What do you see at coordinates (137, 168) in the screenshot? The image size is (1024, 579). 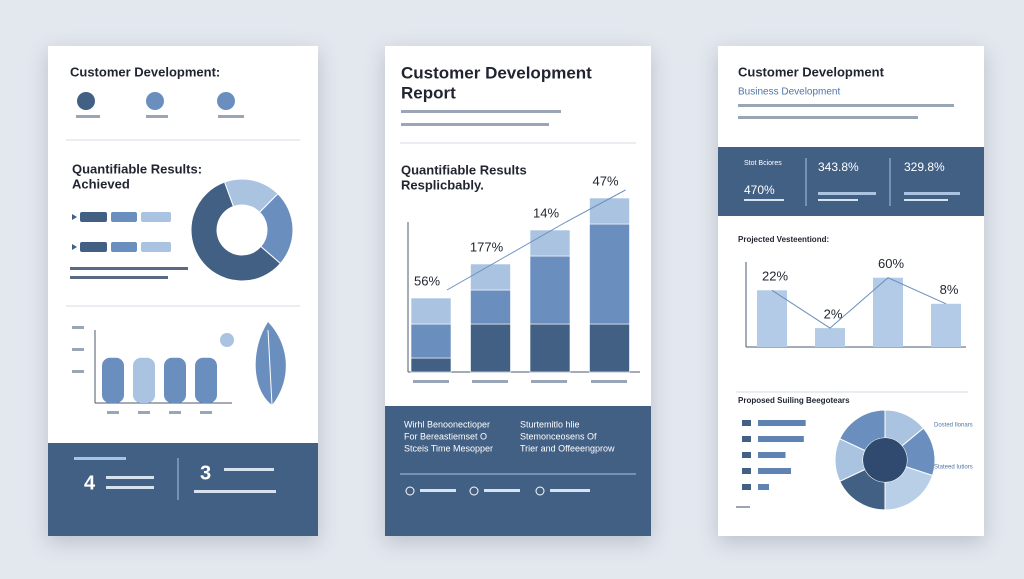 I see `section-heading: Quantifiable Results:` at bounding box center [137, 168].